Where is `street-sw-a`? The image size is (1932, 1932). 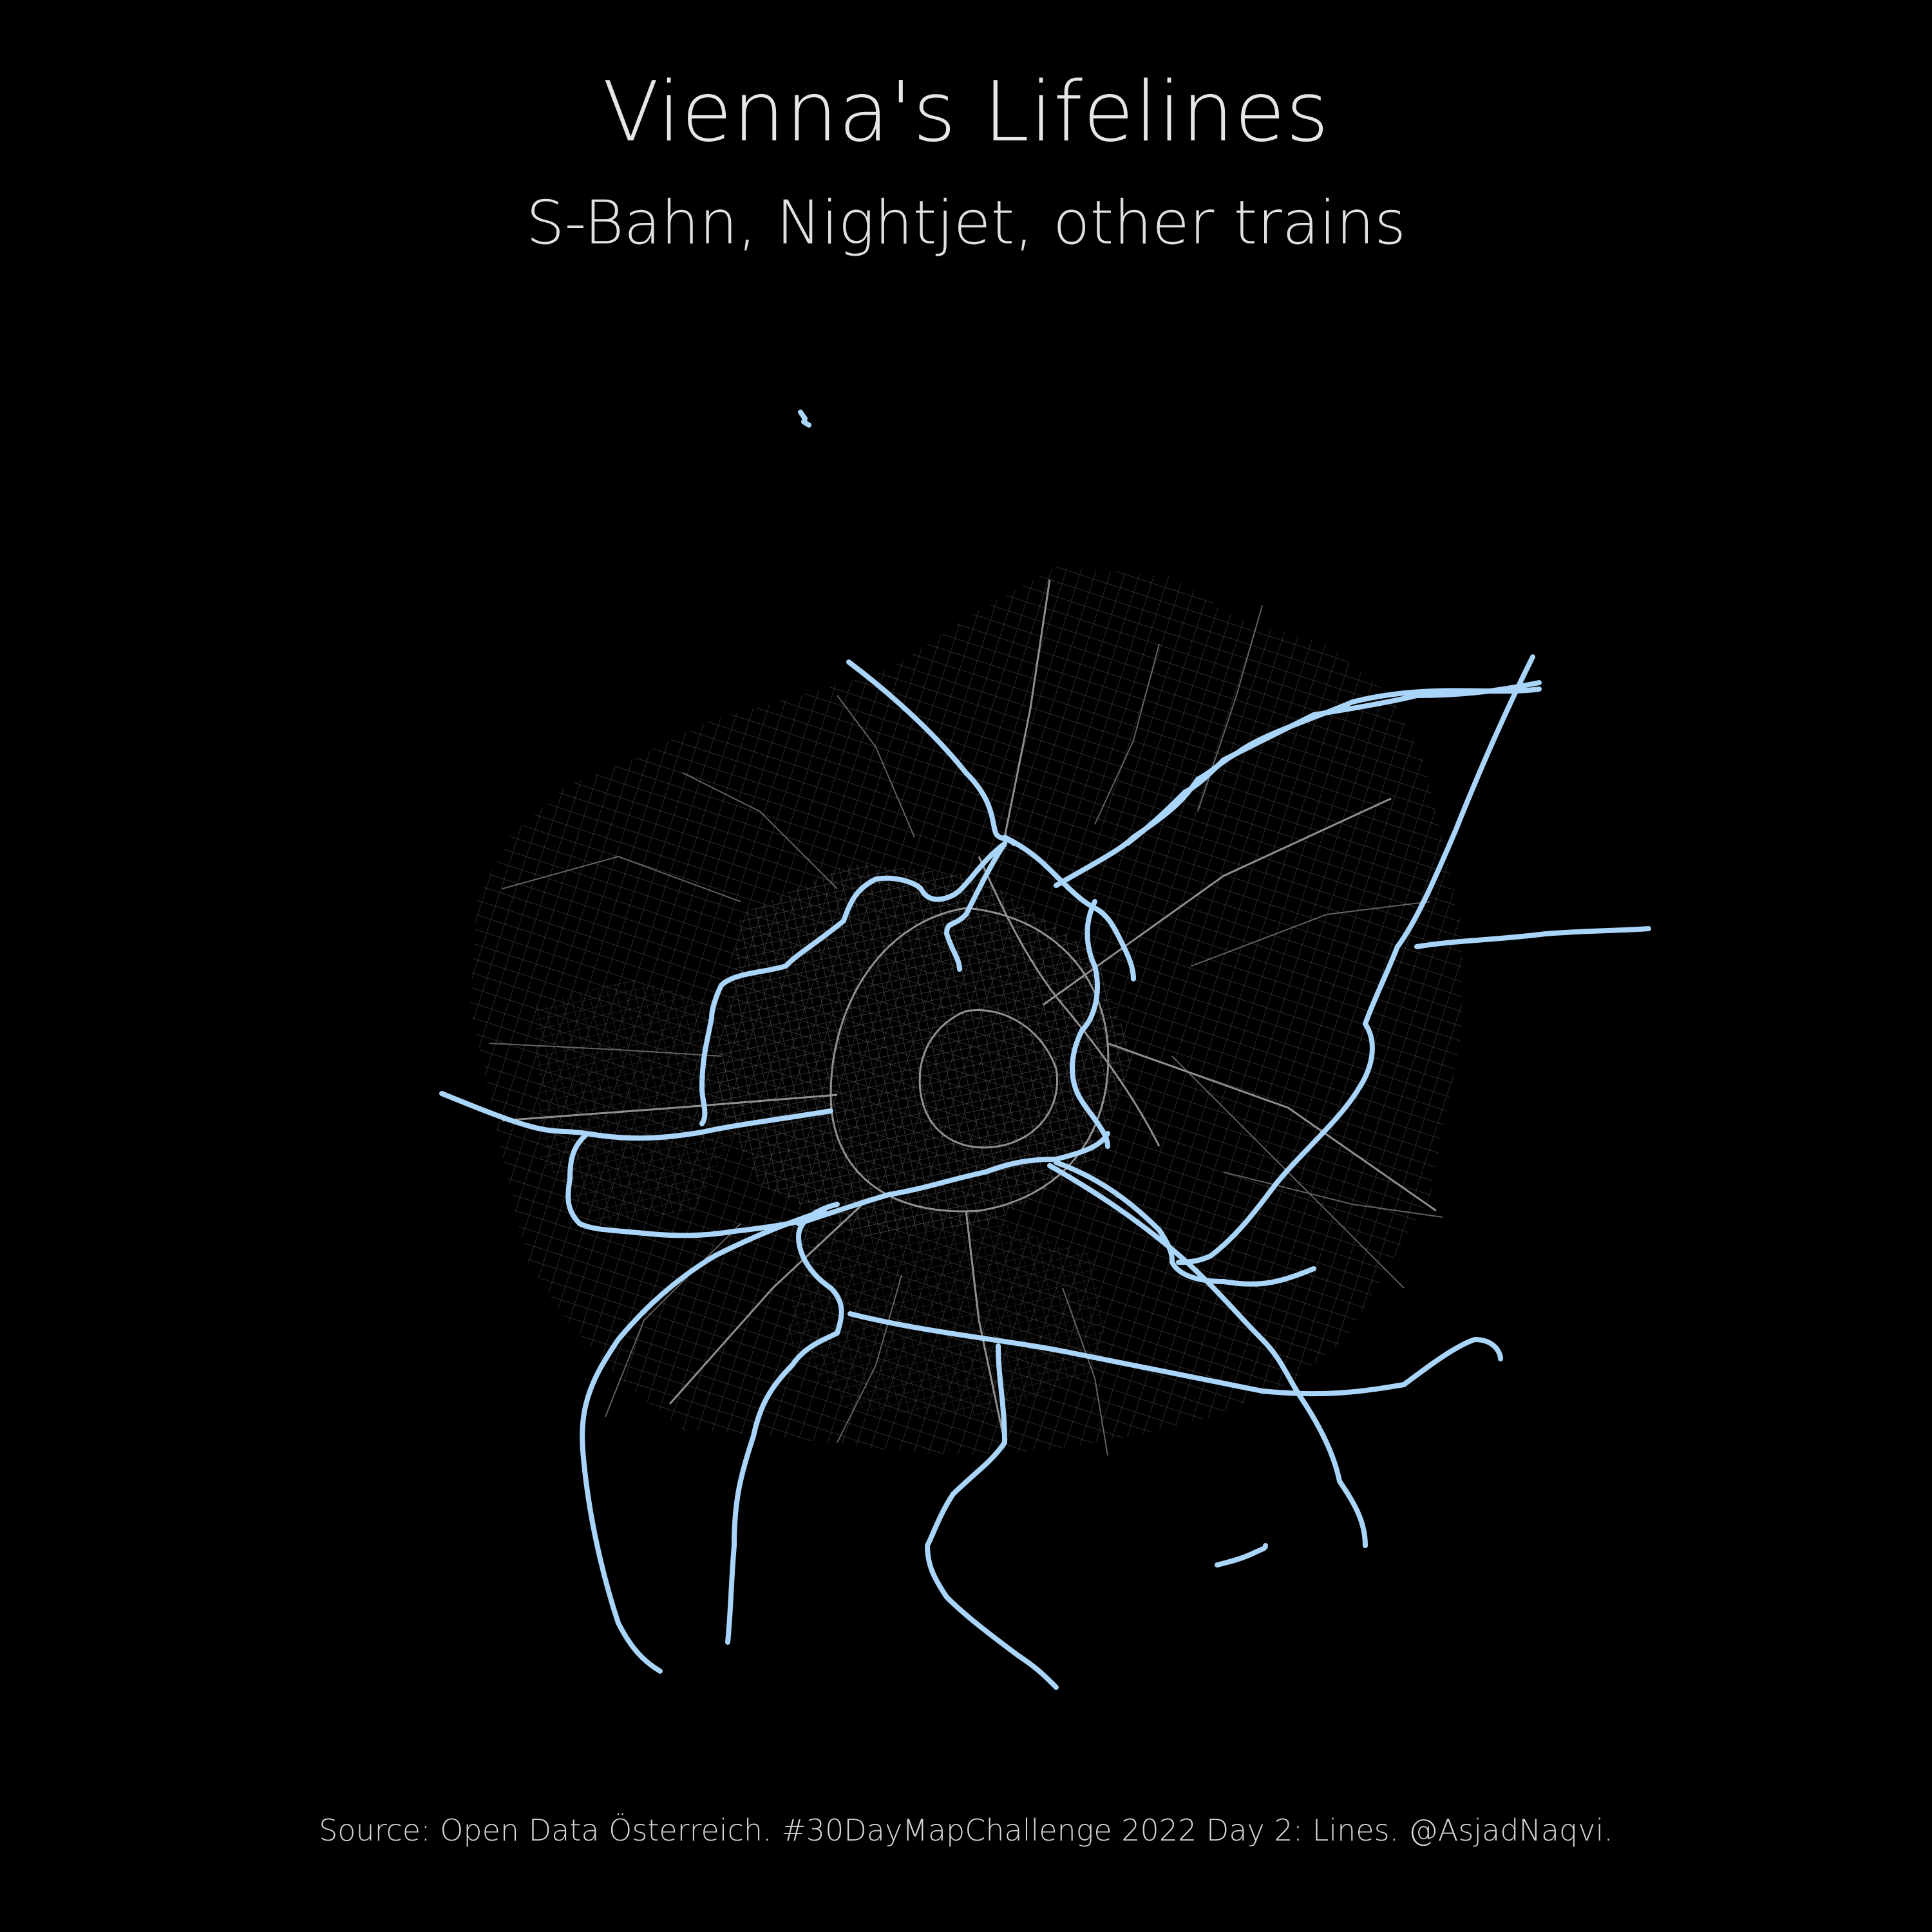
street-sw-a is located at coordinates (673, 1320).